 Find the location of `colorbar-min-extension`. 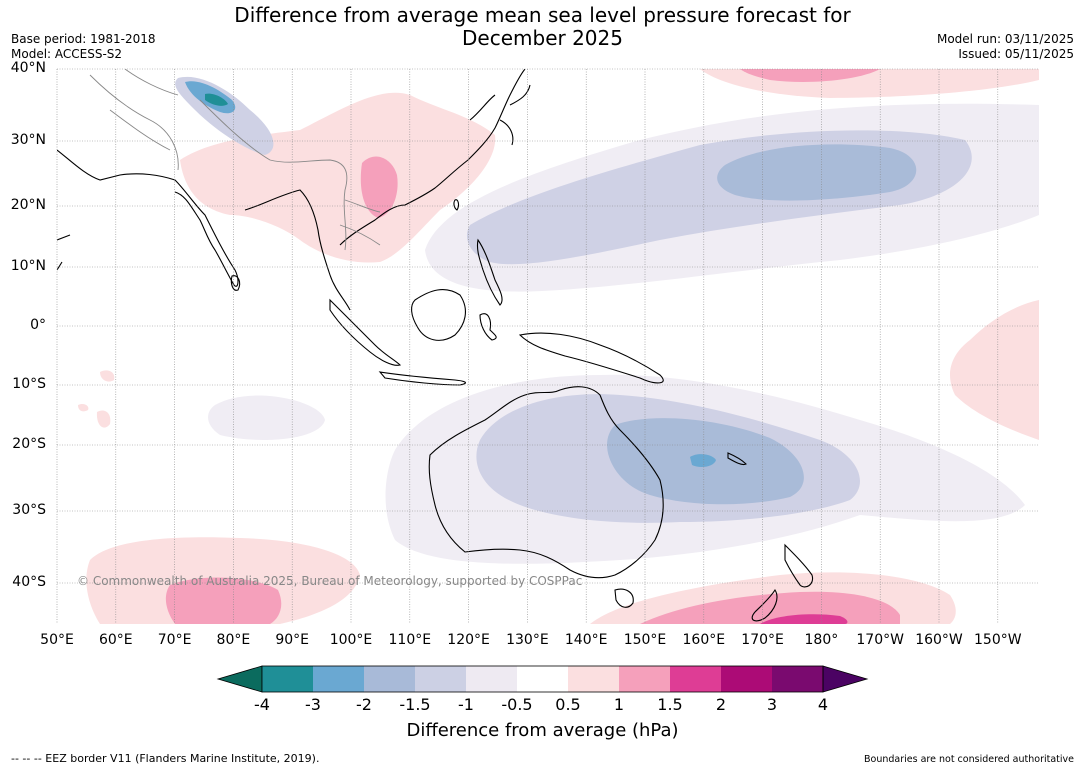

colorbar-min-extension is located at coordinates (239, 679).